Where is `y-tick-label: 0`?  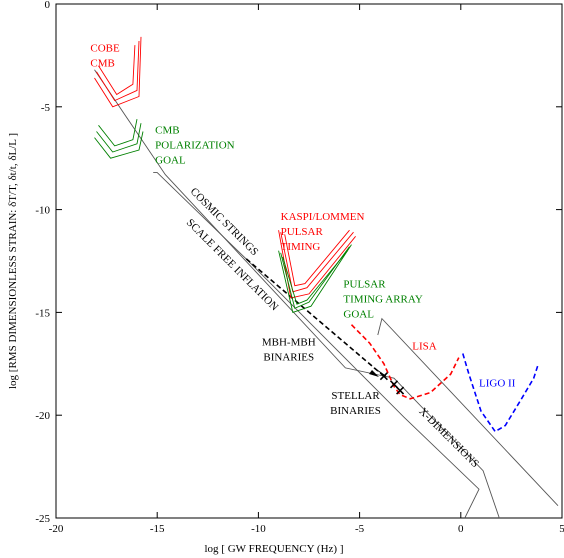
y-tick-label: 0 is located at coordinates (48, 5).